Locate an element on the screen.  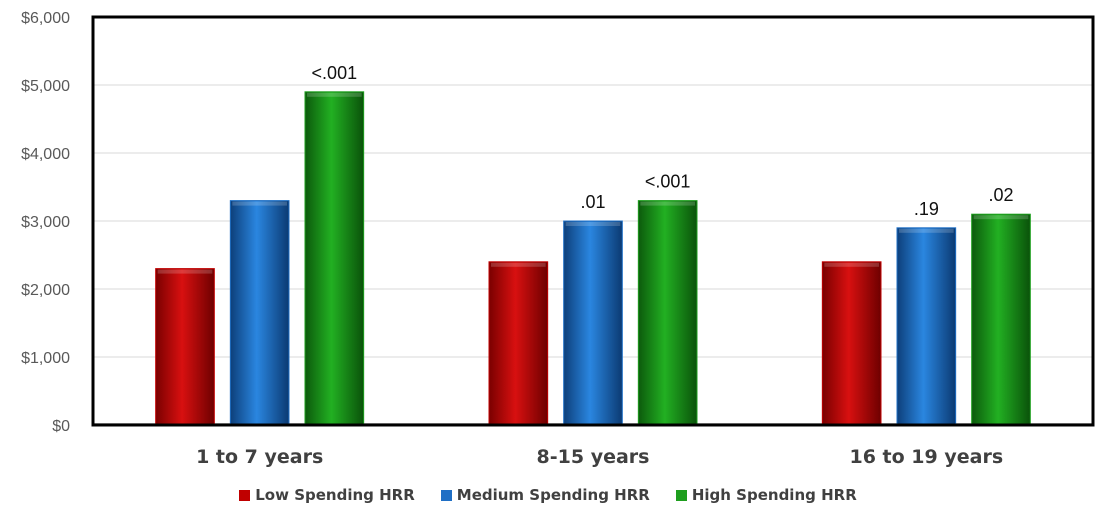
legend-label: Low Spending HRR is located at coordinates (335, 495).